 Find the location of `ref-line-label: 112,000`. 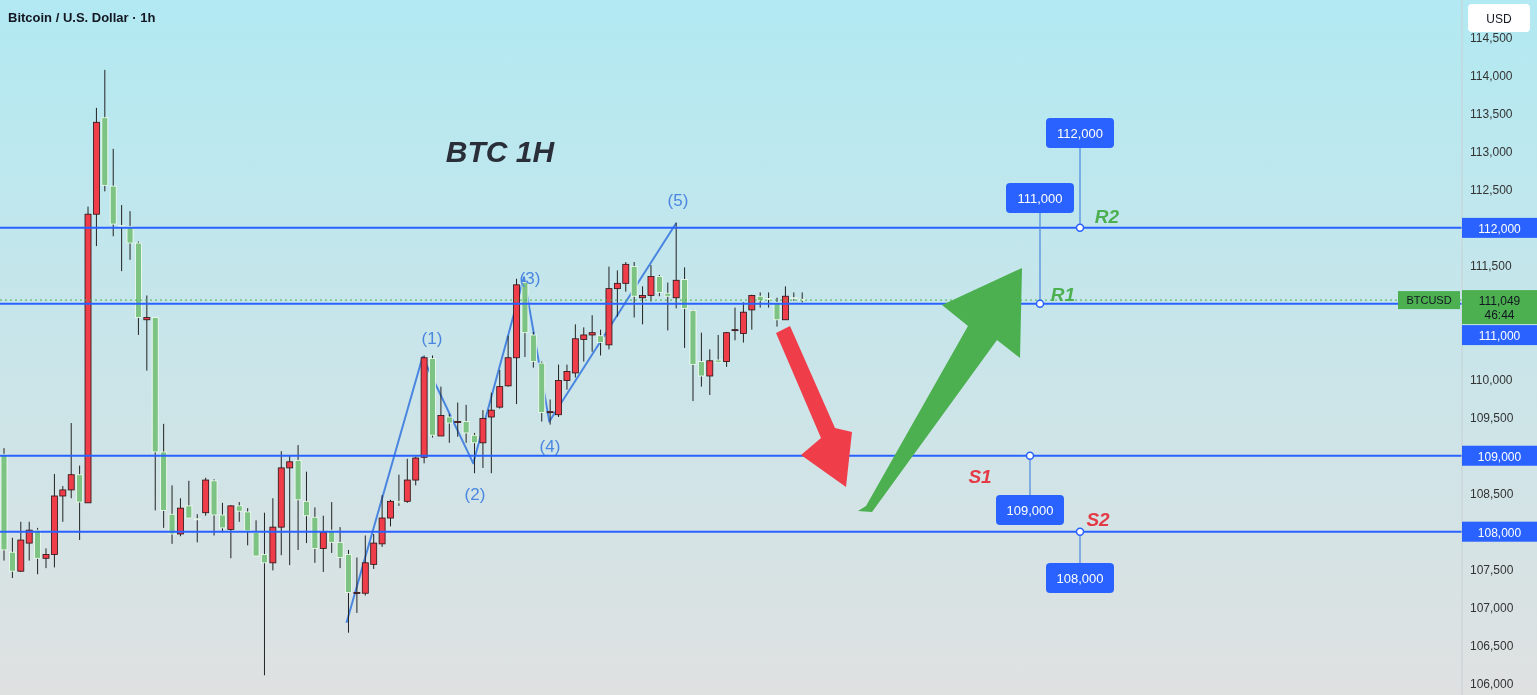

ref-line-label: 112,000 is located at coordinates (1500, 228).